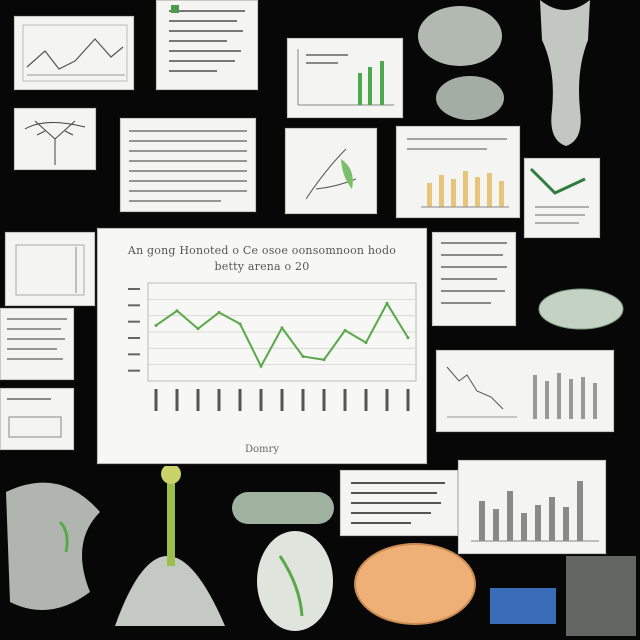  What do you see at coordinates (523, 606) in the screenshot?
I see `blue-gradient-card` at bounding box center [523, 606].